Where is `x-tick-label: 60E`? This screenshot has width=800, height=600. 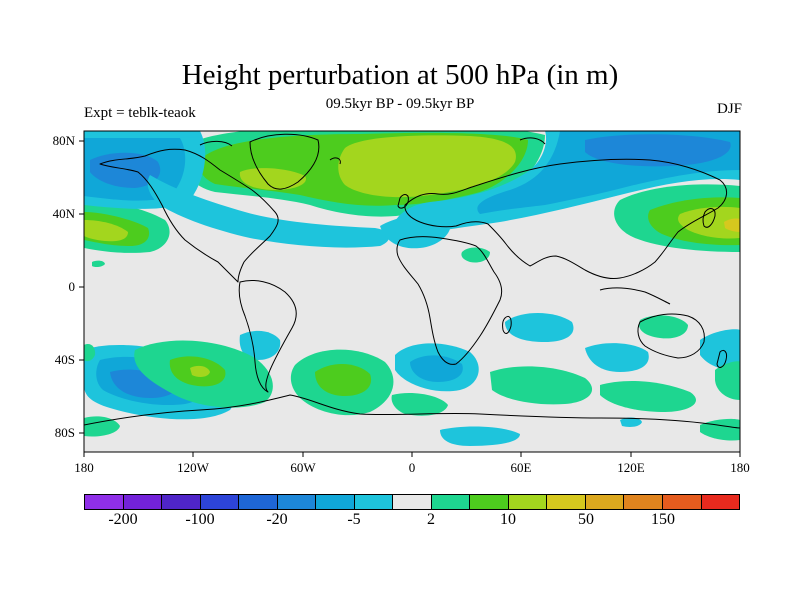 x-tick-label: 60E is located at coordinates (521, 467).